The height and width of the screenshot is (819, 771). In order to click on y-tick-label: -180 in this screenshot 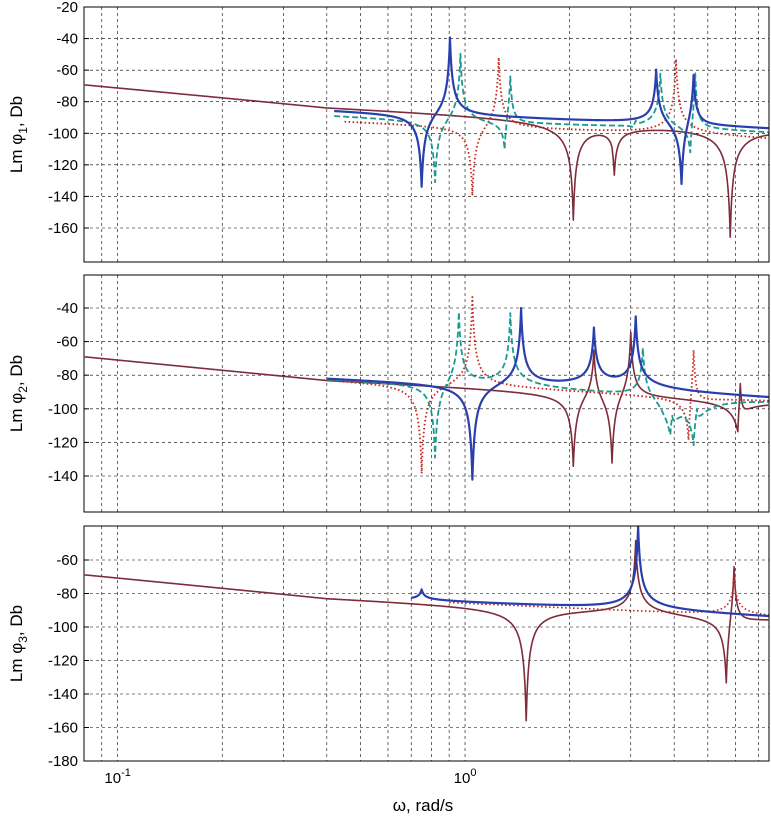, I will do `click(63, 761)`.